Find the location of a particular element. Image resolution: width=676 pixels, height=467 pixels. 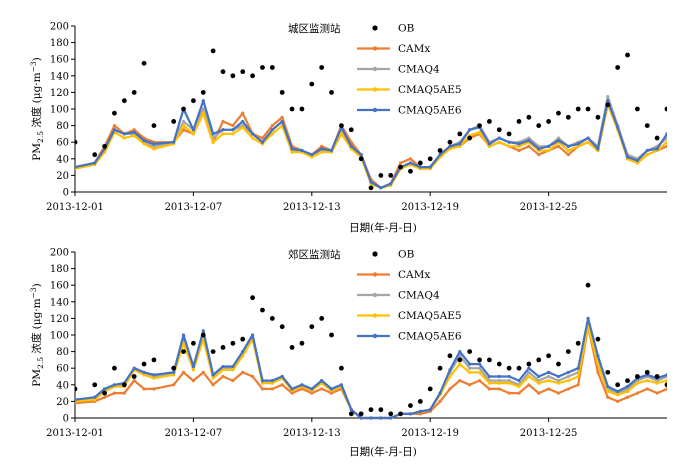

x-tick-label: 2013-12-13 is located at coordinates (312, 433).